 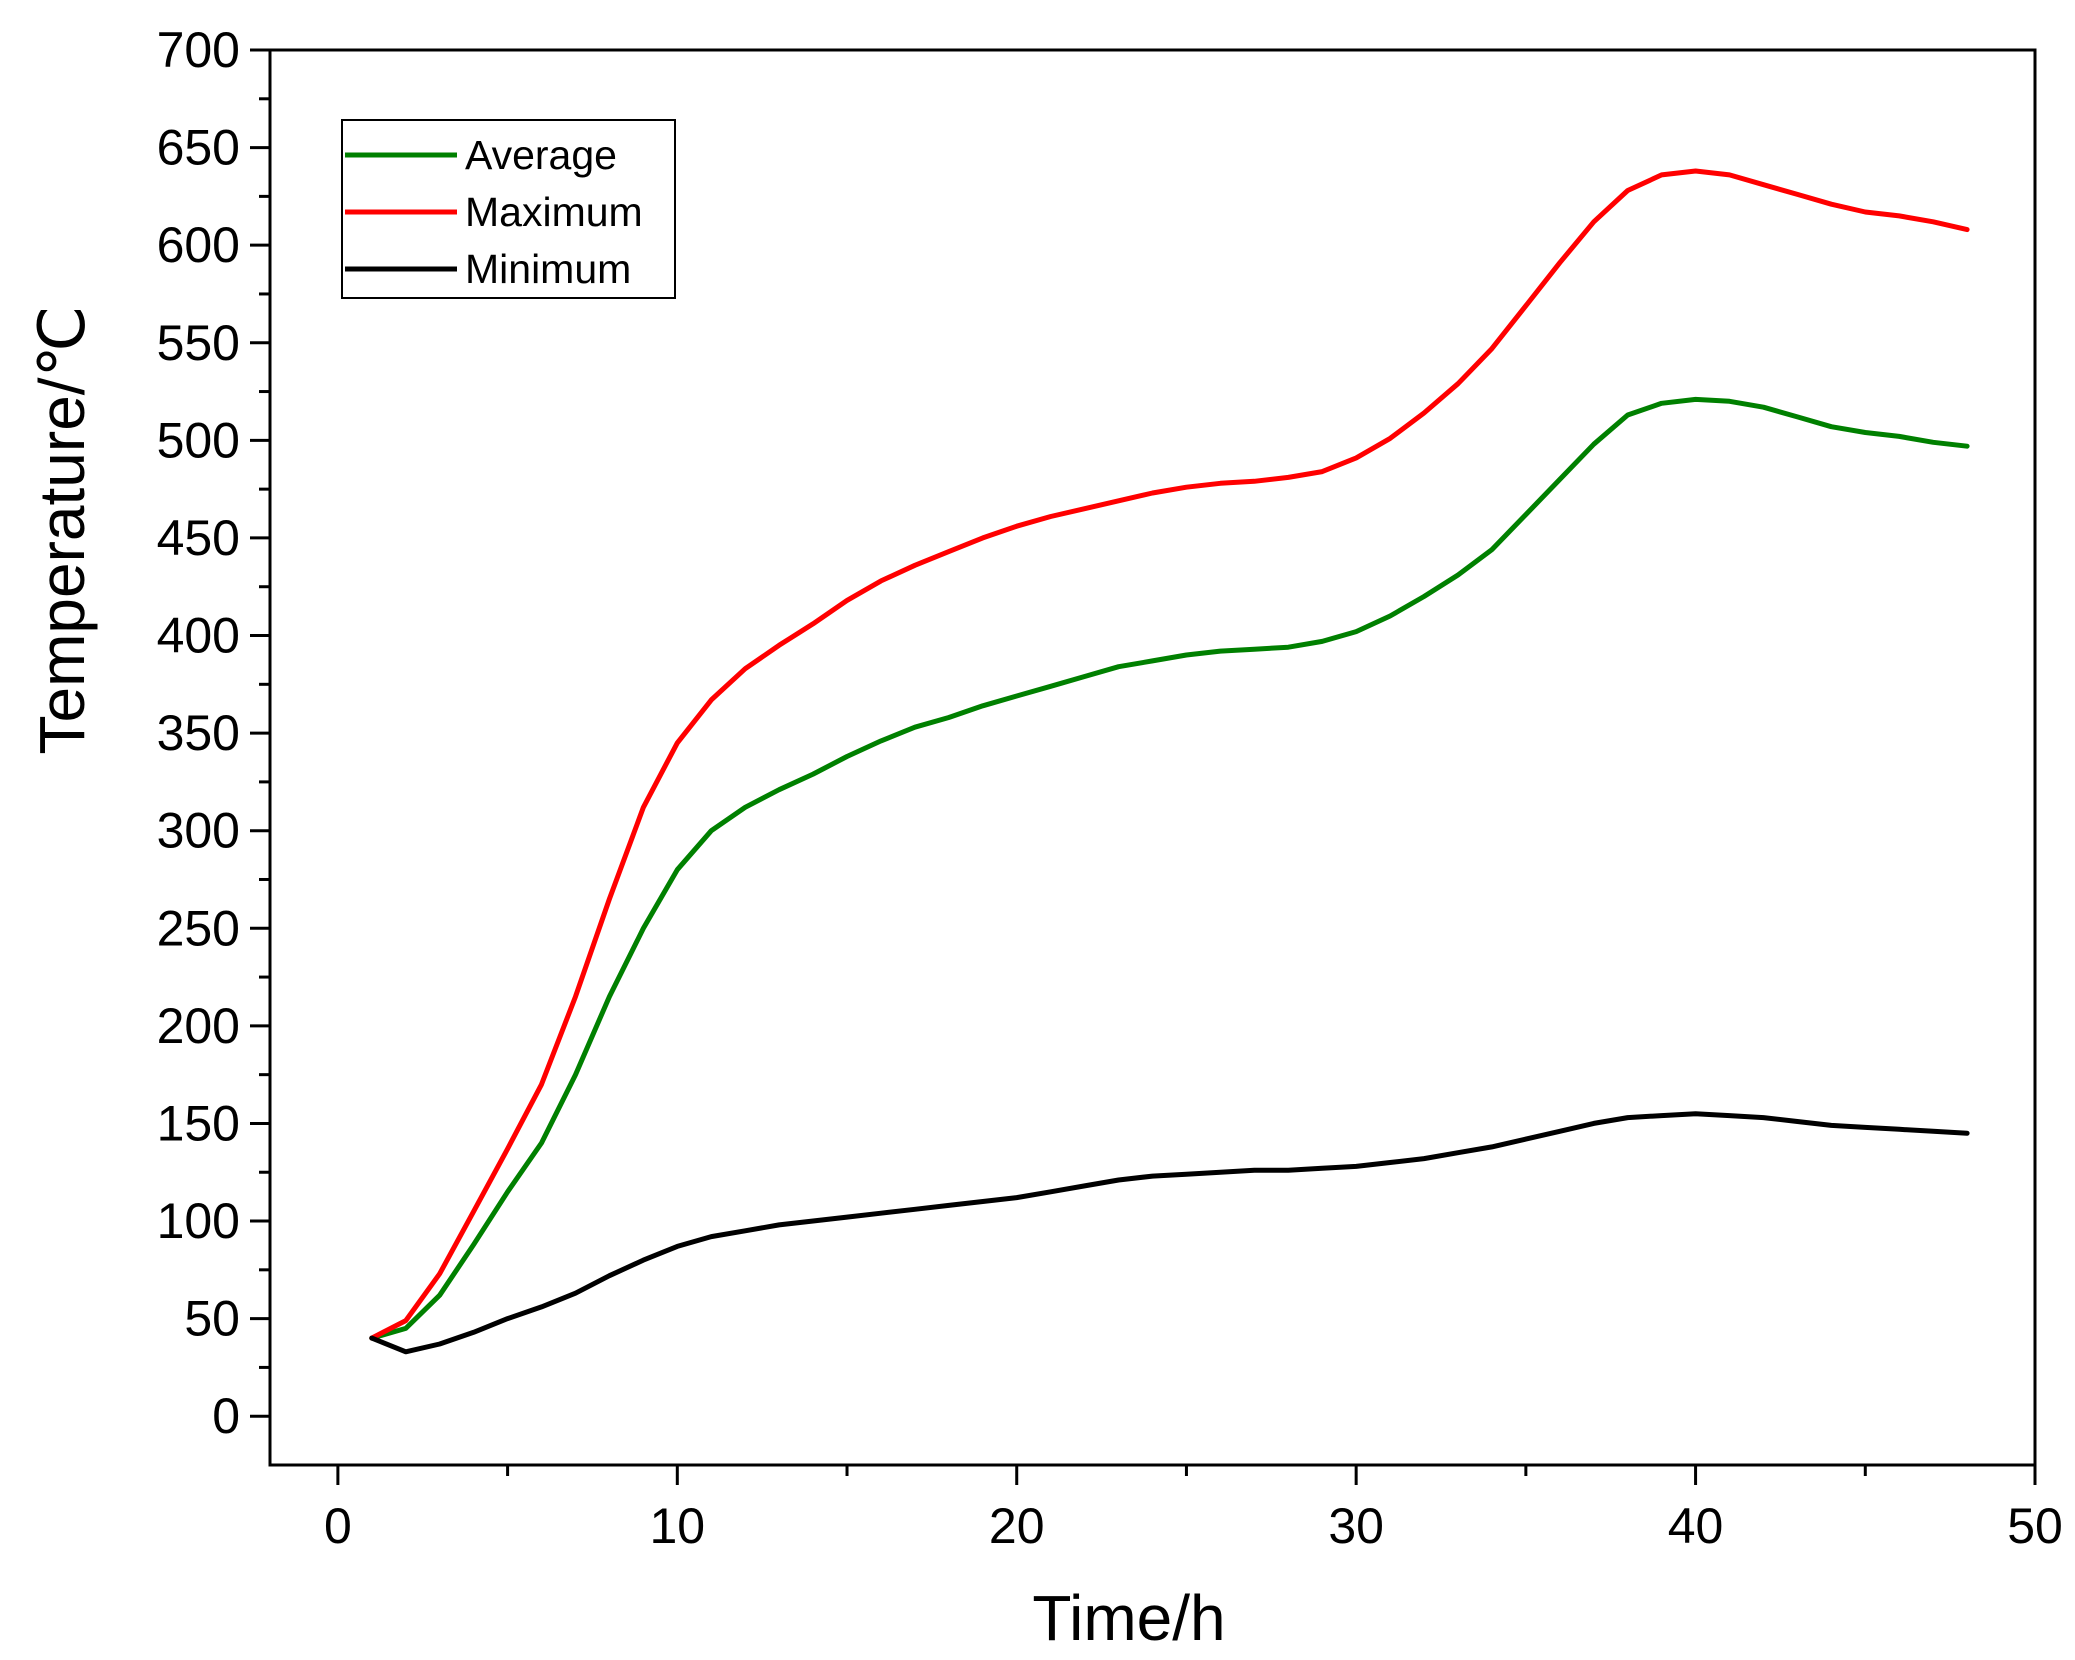 What do you see at coordinates (198, 636) in the screenshot?
I see `y-tick-label: 400` at bounding box center [198, 636].